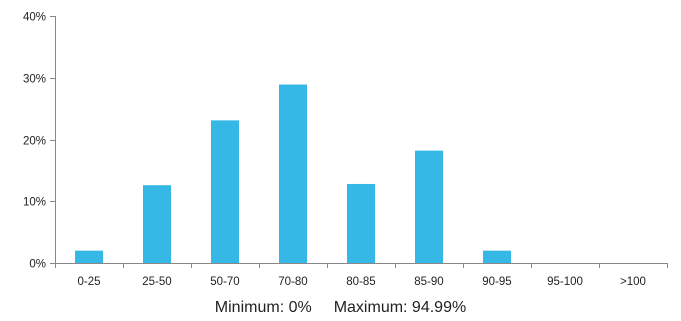  Describe the element at coordinates (400, 307) in the screenshot. I see `maximum-label: Maximum: 94.99%` at that location.